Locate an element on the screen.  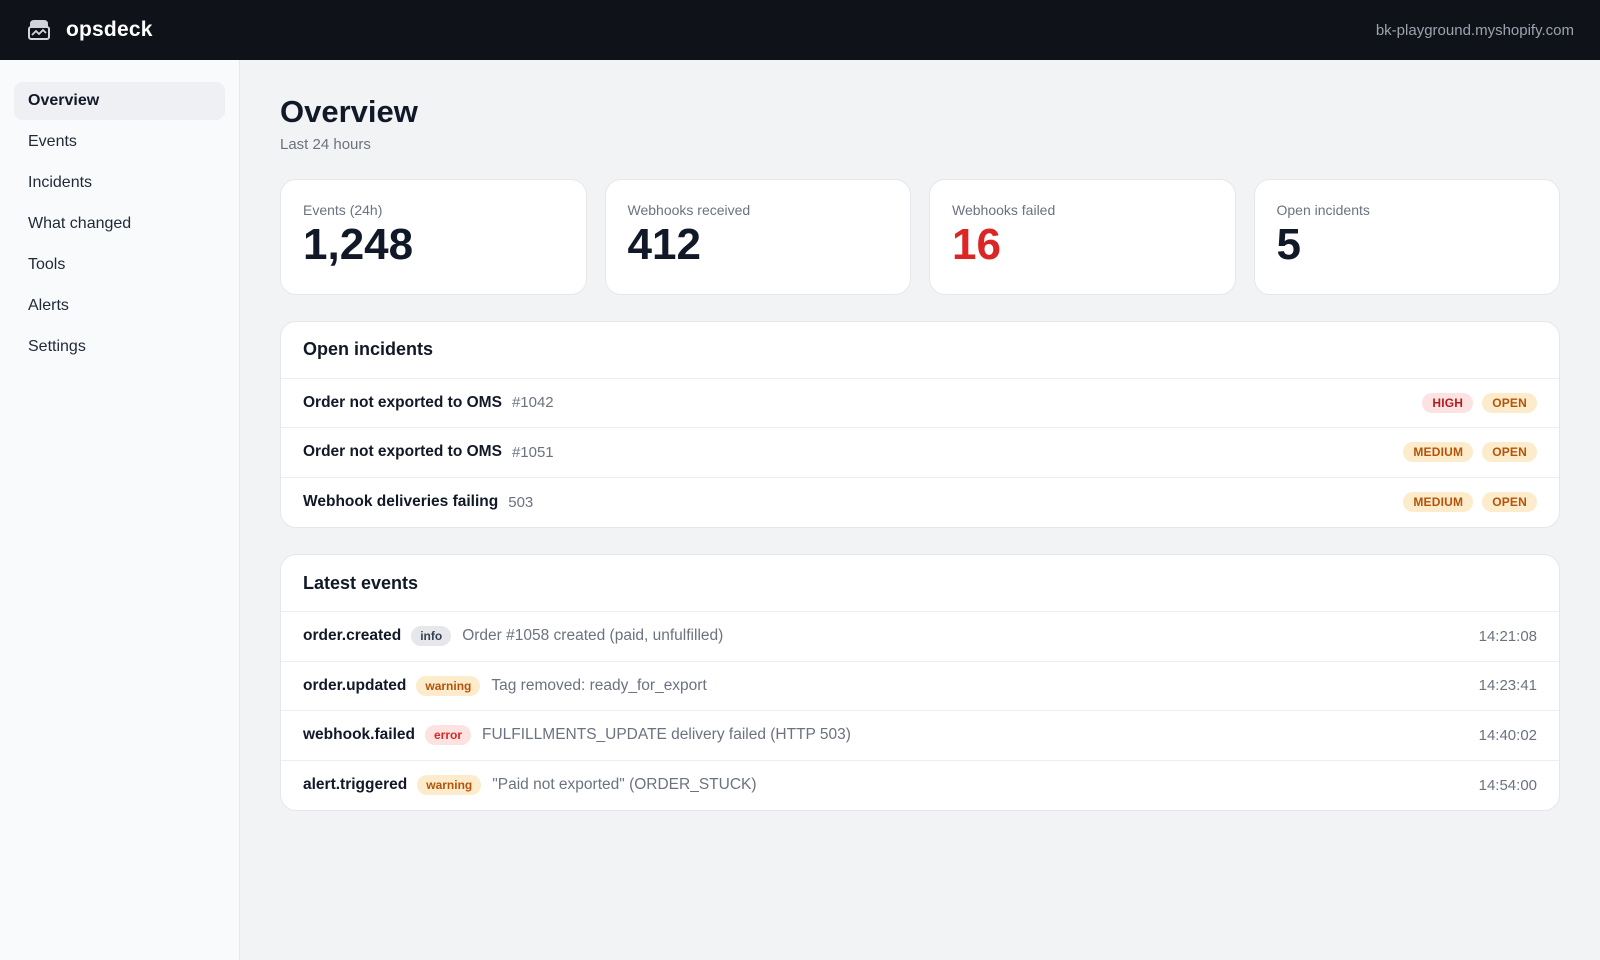
severity-badge: HIGH is located at coordinates (1448, 402).